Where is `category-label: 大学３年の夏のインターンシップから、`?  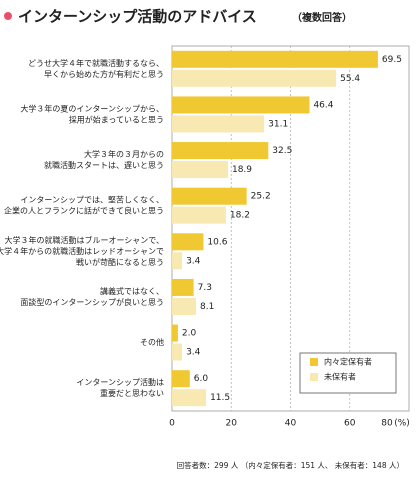 category-label: 大学３年の夏のインターンシップから、 is located at coordinates (92, 108).